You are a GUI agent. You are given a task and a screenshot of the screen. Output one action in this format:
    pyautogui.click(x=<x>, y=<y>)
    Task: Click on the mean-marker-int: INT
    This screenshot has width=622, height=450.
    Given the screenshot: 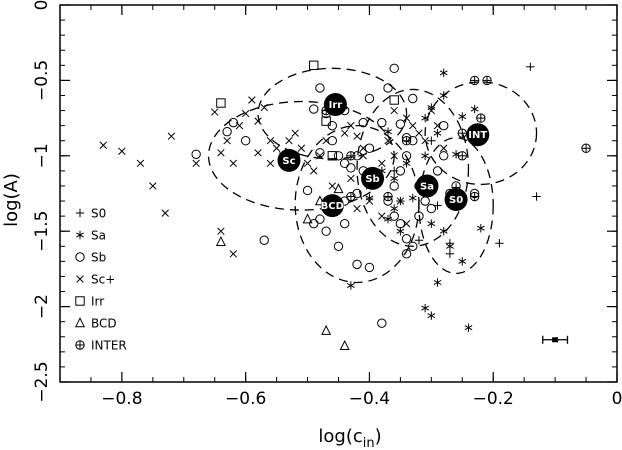 What is the action you would take?
    pyautogui.click(x=478, y=135)
    